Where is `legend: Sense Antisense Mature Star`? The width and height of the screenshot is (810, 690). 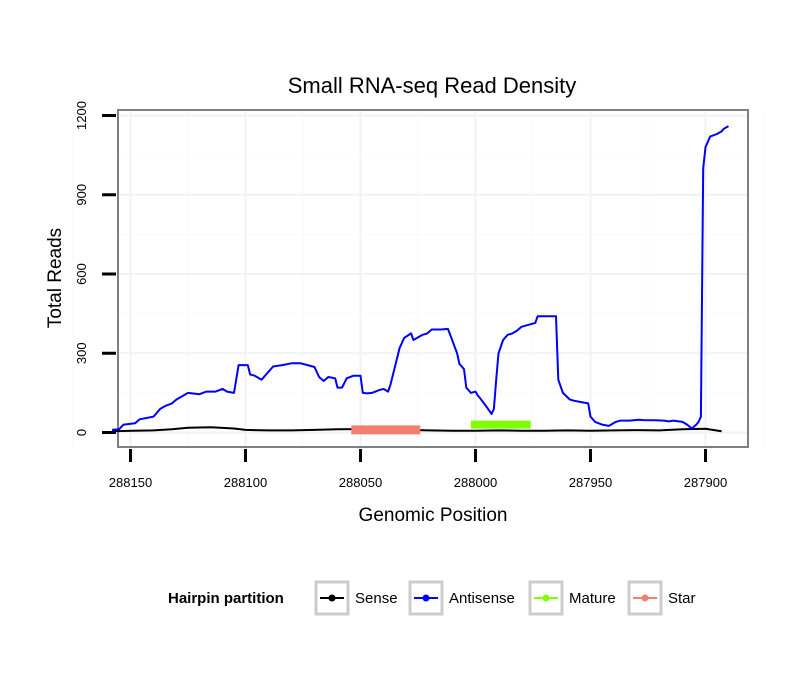 legend: Sense Antisense Mature Star is located at coordinates (505, 598).